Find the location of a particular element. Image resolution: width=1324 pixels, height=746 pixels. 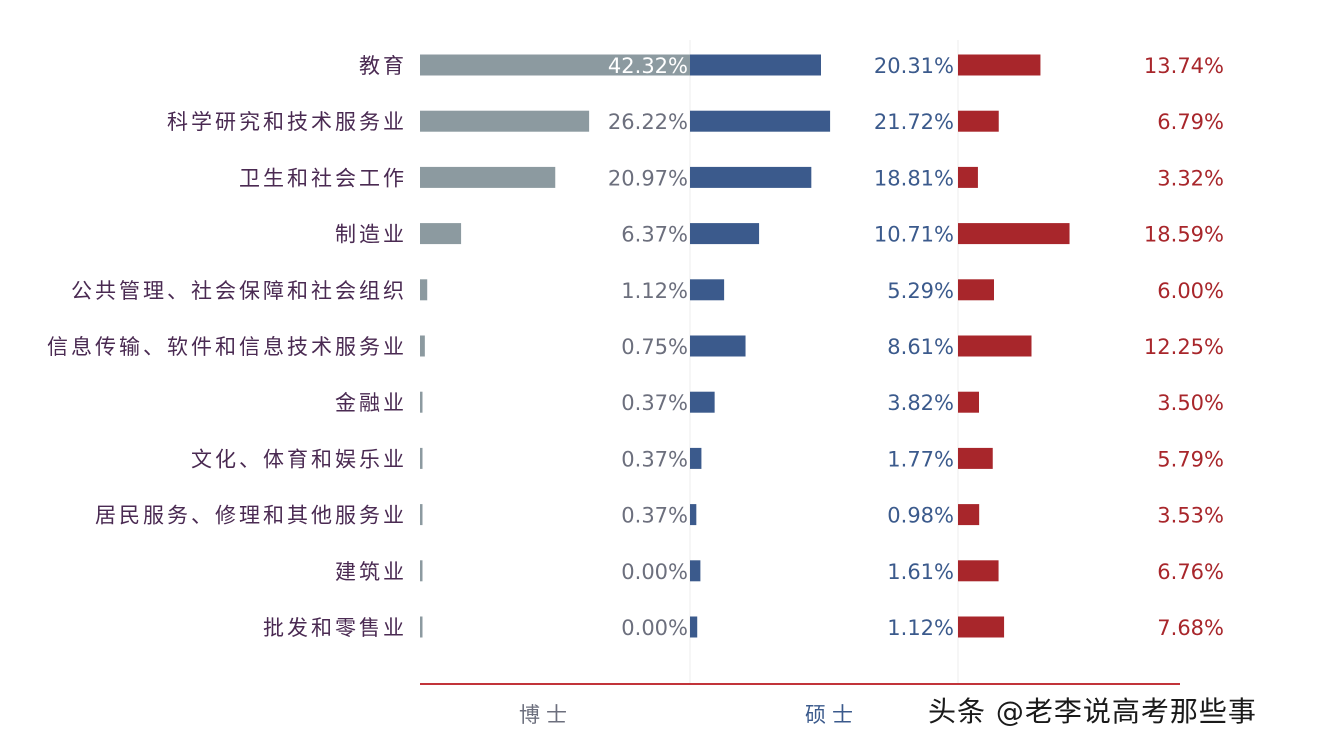

category-label: 公共管理、社会保障和社会组织 is located at coordinates (239, 291).